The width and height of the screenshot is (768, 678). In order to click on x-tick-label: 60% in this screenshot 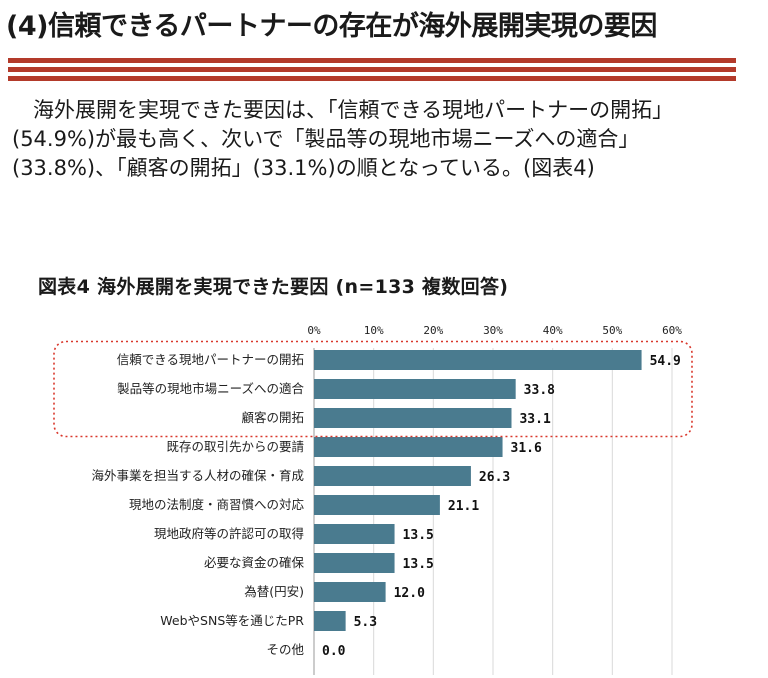, I will do `click(672, 330)`.